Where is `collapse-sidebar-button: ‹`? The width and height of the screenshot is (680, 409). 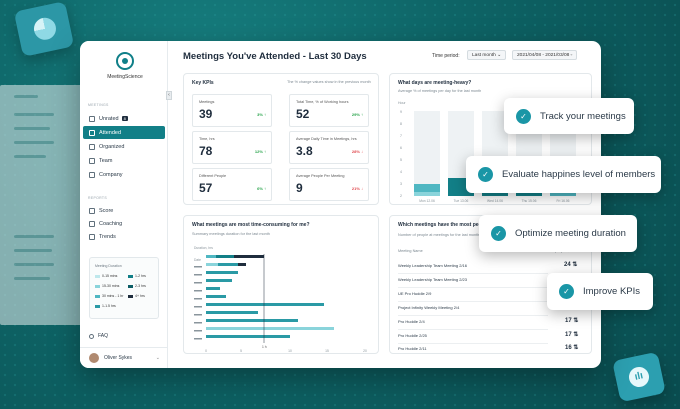 collapse-sidebar-button: ‹ is located at coordinates (169, 95).